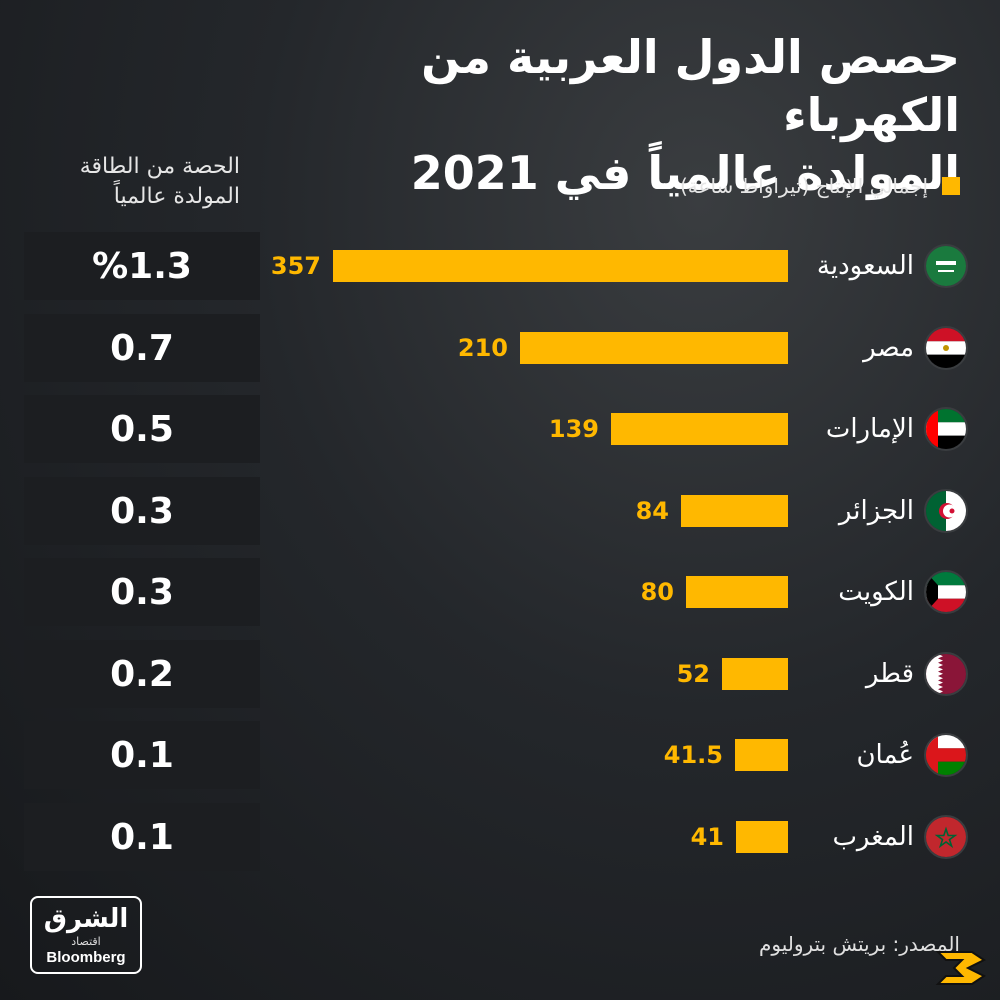  What do you see at coordinates (946, 837) in the screenshot?
I see `morocco-flag-icon` at bounding box center [946, 837].